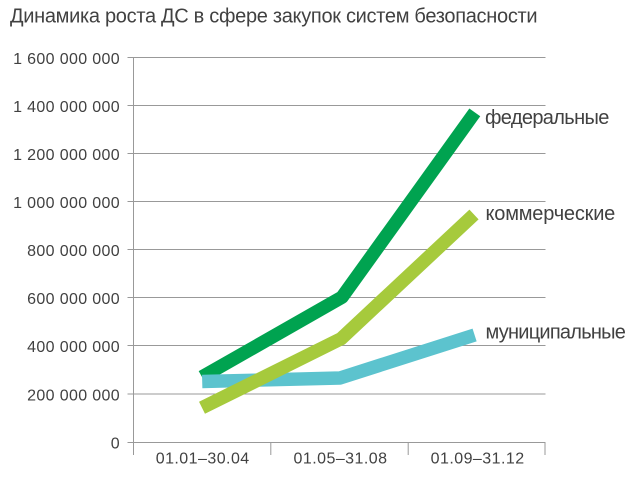 This screenshot has height=482, width=634. What do you see at coordinates (73, 251) in the screenshot?
I see `svg-text: 800 000 000` at bounding box center [73, 251].